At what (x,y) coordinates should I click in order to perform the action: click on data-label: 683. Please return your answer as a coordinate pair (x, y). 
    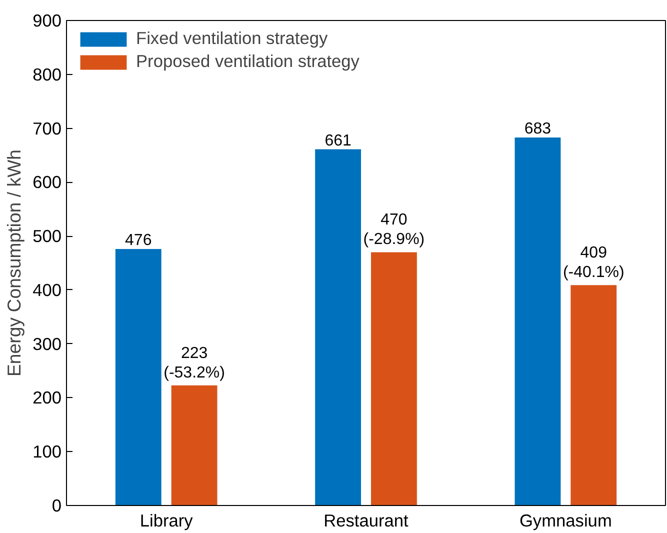
    Looking at the image, I should click on (538, 129).